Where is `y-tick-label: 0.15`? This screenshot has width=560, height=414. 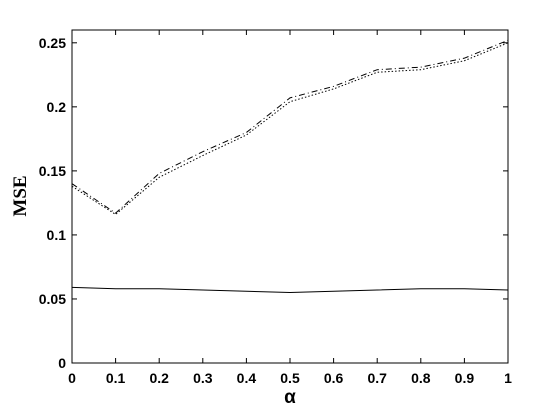
y-tick-label: 0.15 is located at coordinates (52, 171).